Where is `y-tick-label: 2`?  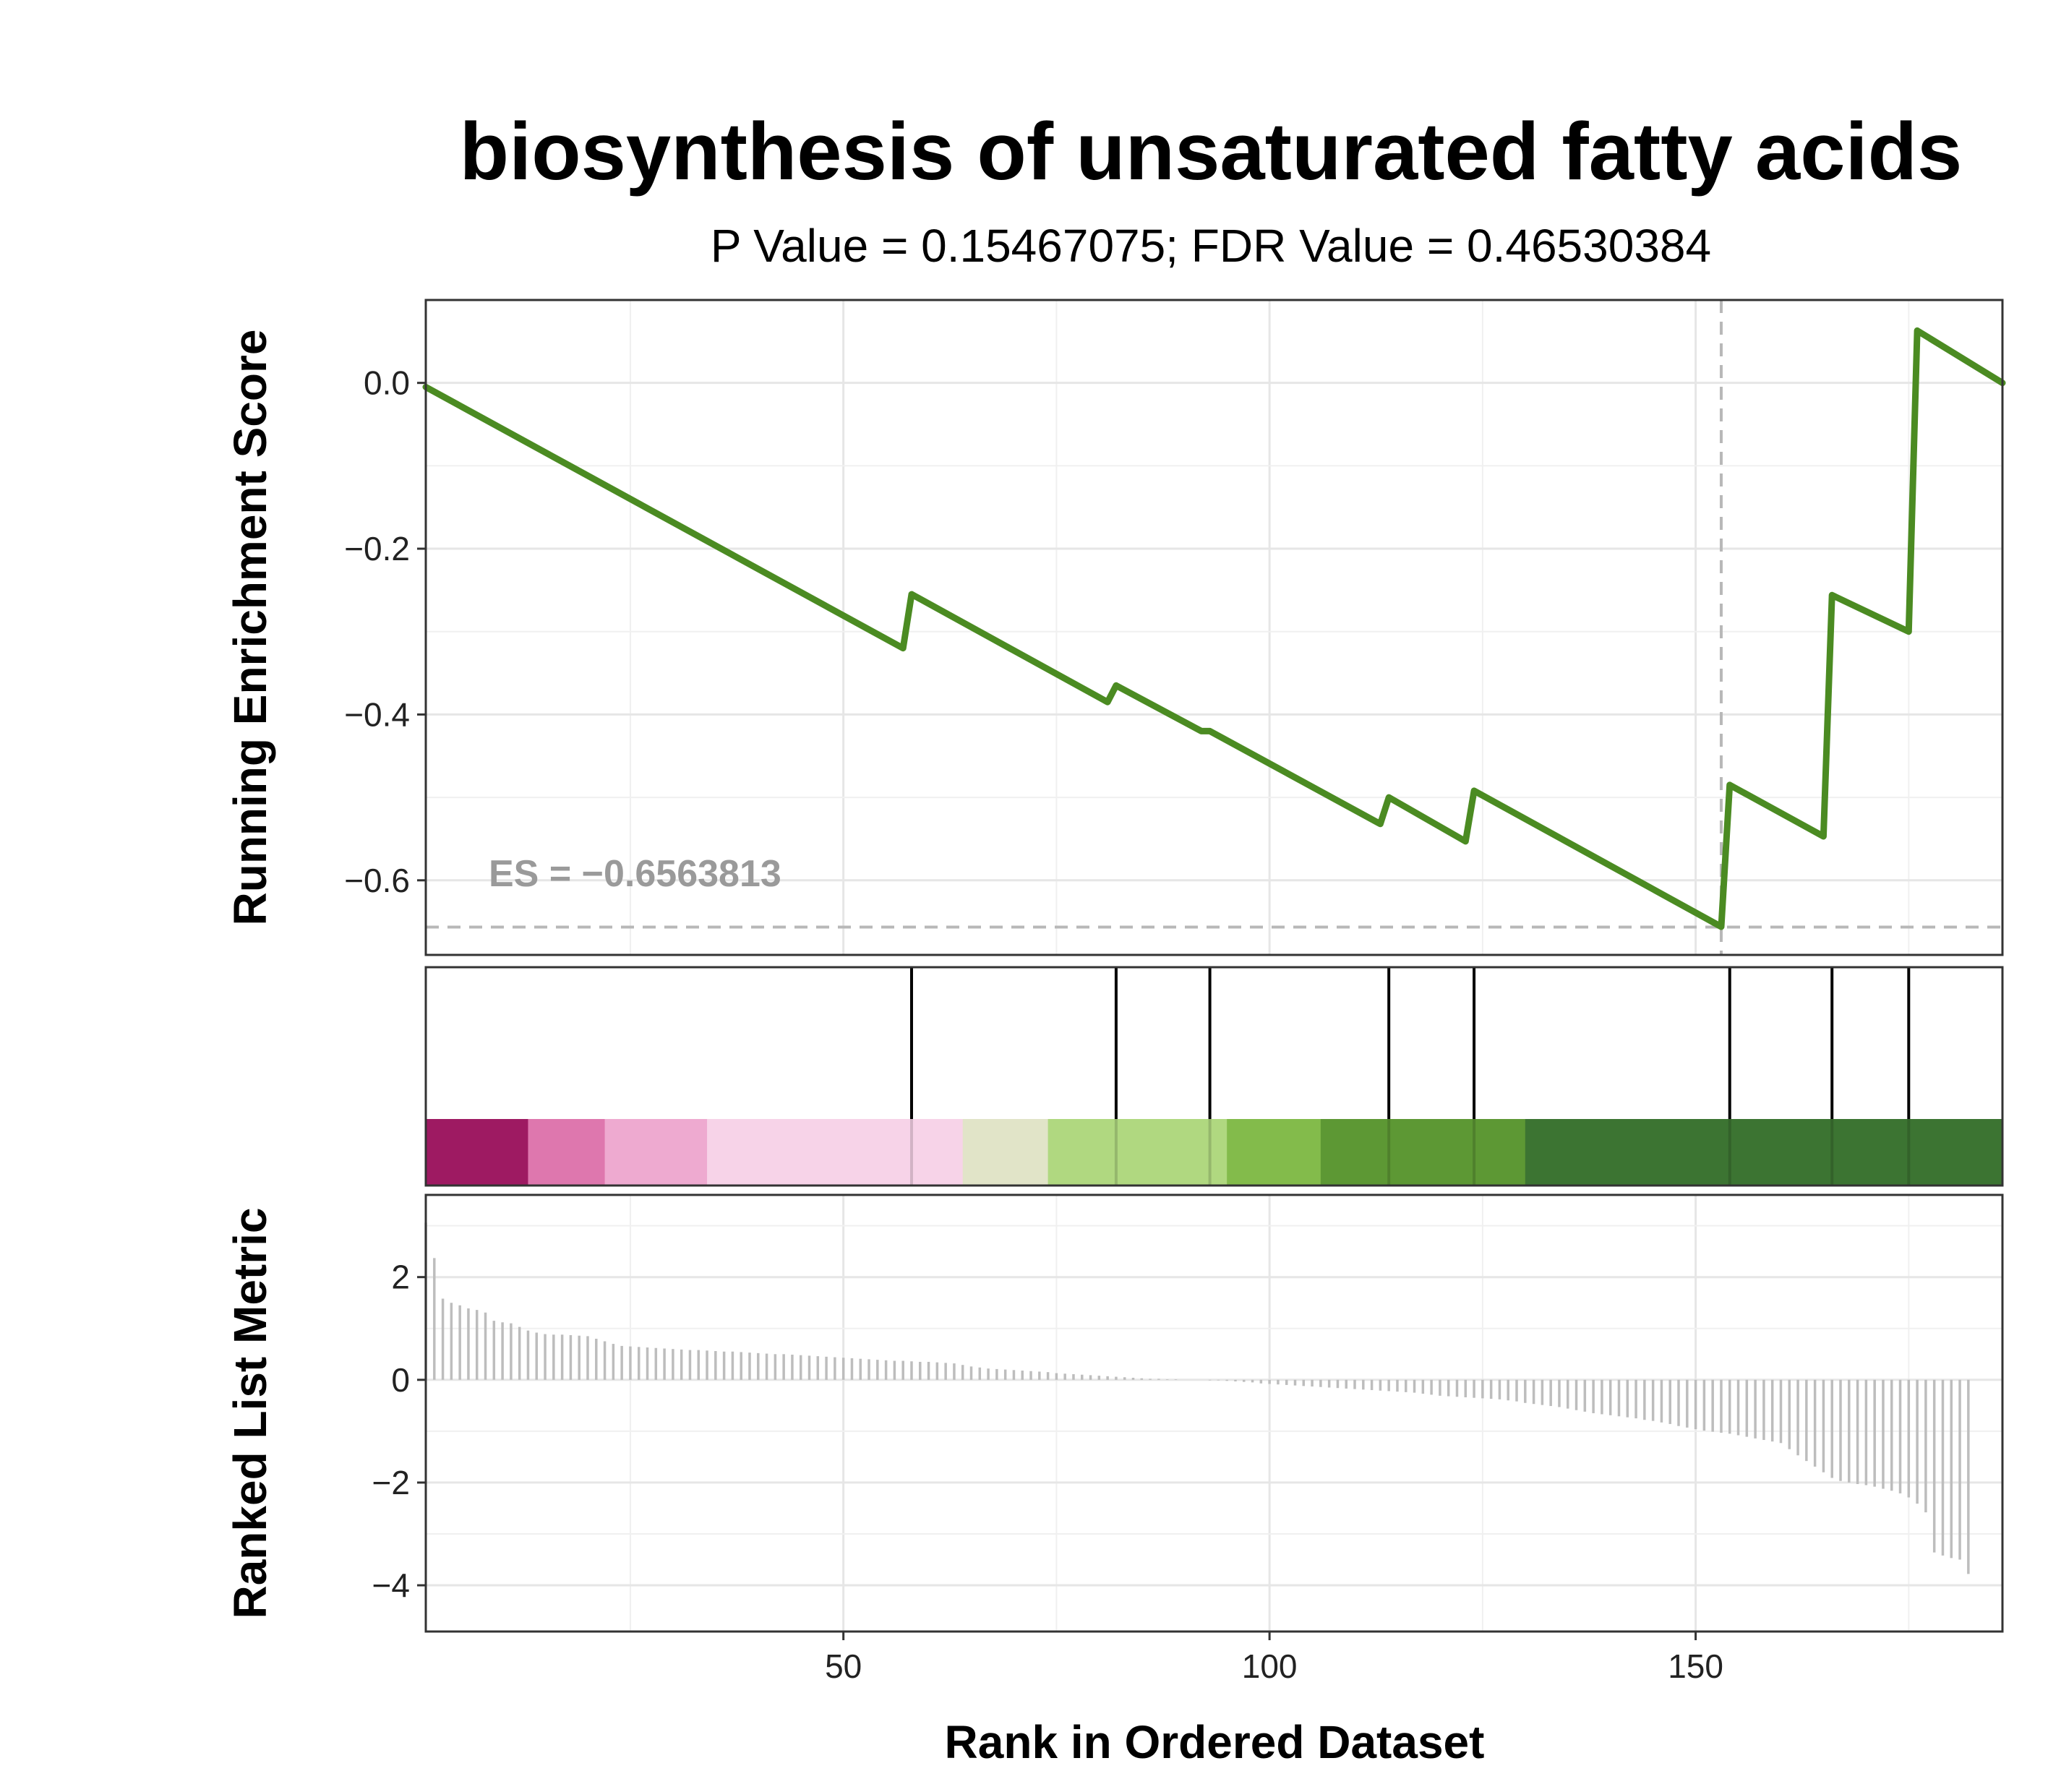
y-tick-label: 2 is located at coordinates (400, 1278).